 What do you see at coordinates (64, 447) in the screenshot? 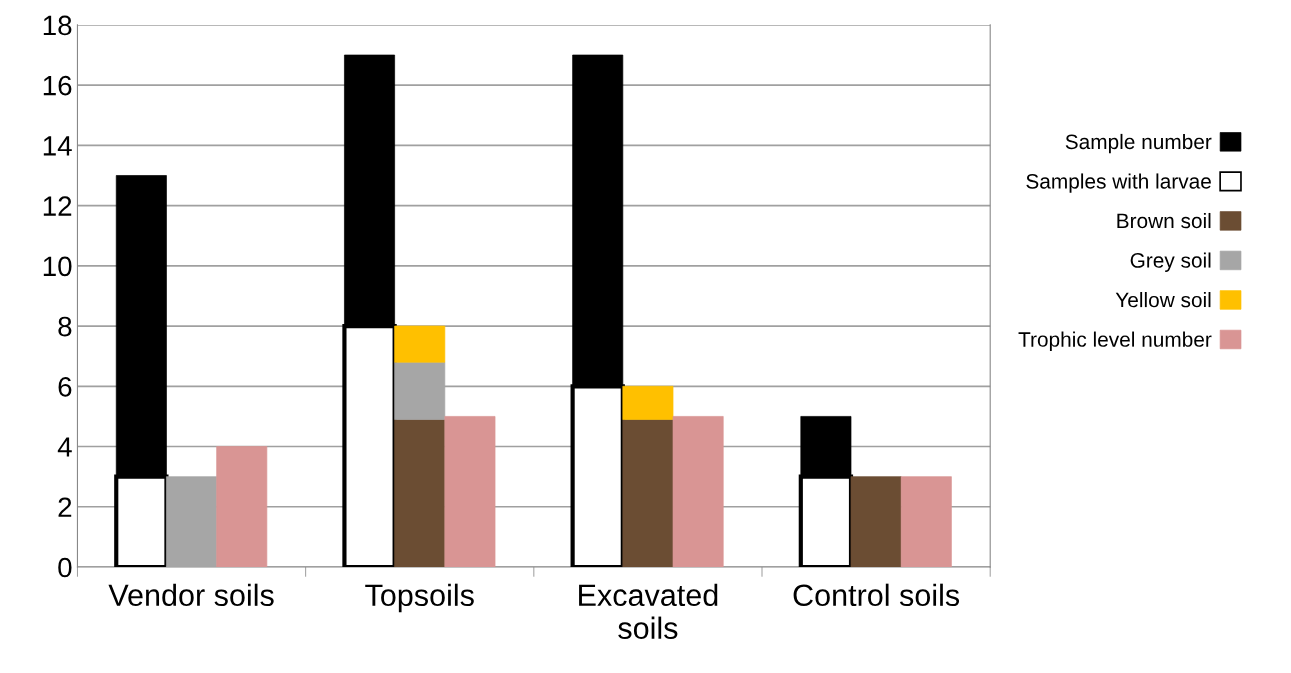
I see `y-tick-label: 4` at bounding box center [64, 447].